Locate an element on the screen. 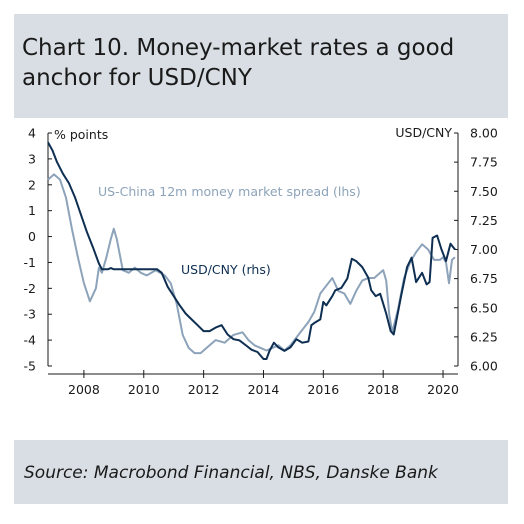  annotation-spread: US-China 12m money market spread (lhs) is located at coordinates (229, 191).